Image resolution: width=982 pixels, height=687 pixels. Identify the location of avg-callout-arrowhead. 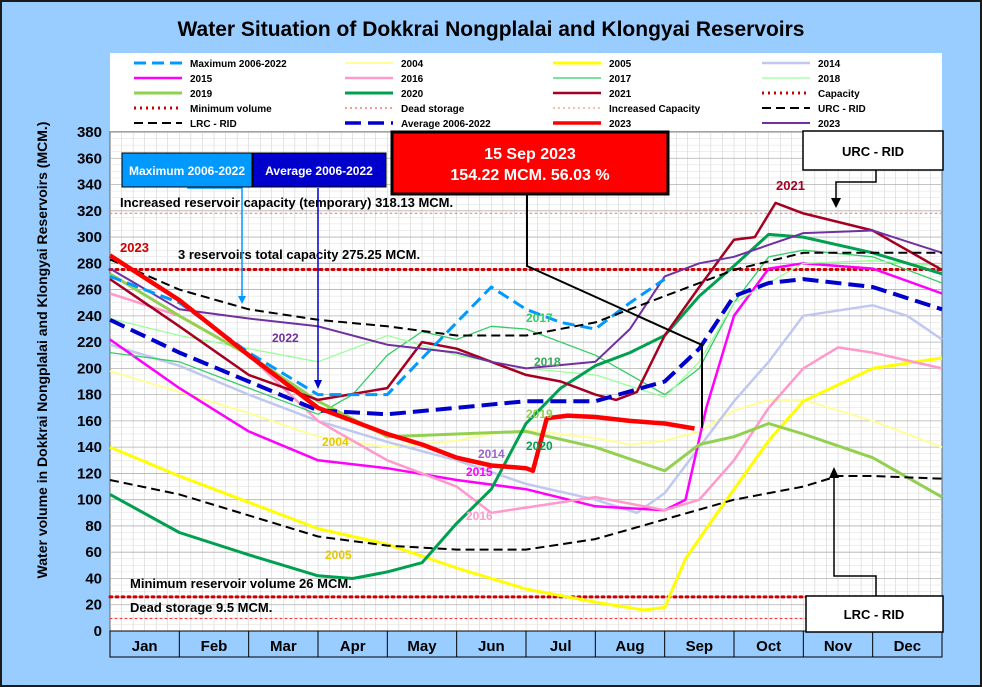
(318, 384).